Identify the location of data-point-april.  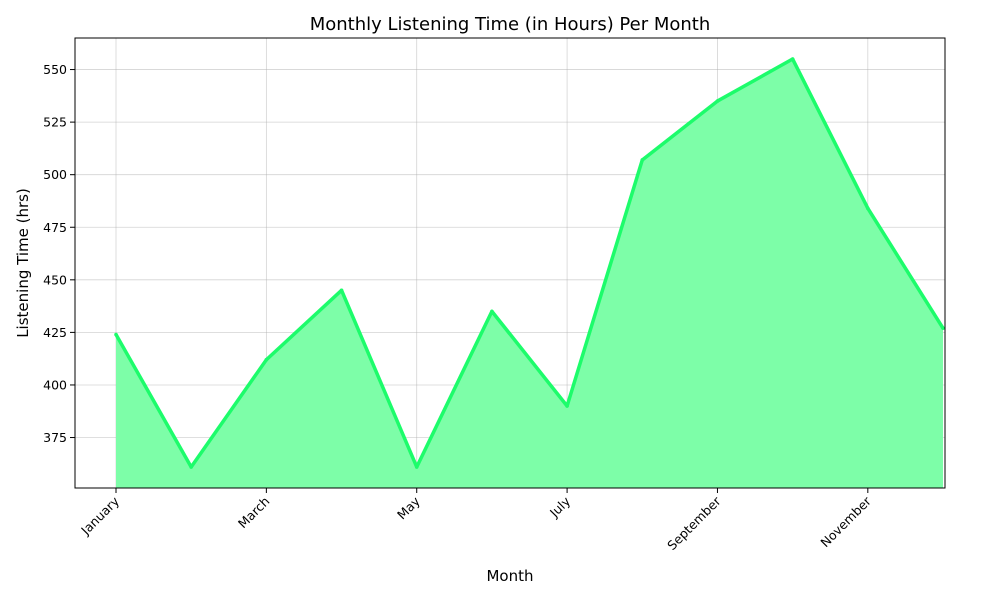
(341, 290).